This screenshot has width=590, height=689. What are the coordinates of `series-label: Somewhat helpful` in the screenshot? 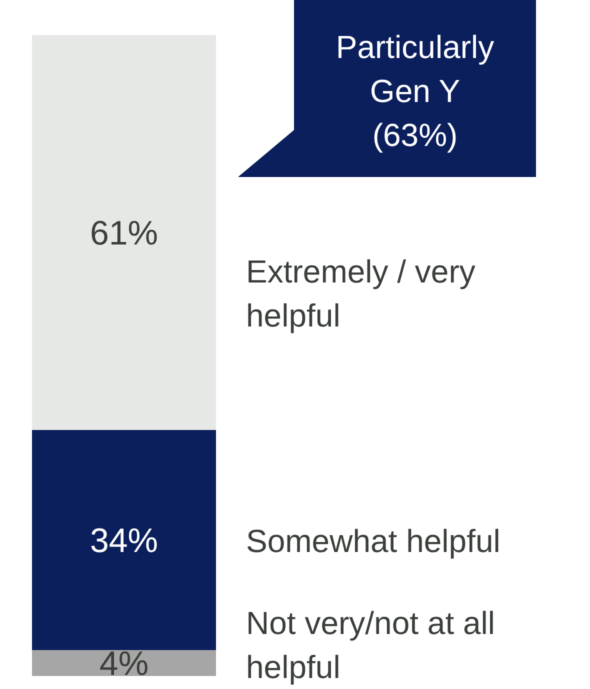 It's located at (373, 541).